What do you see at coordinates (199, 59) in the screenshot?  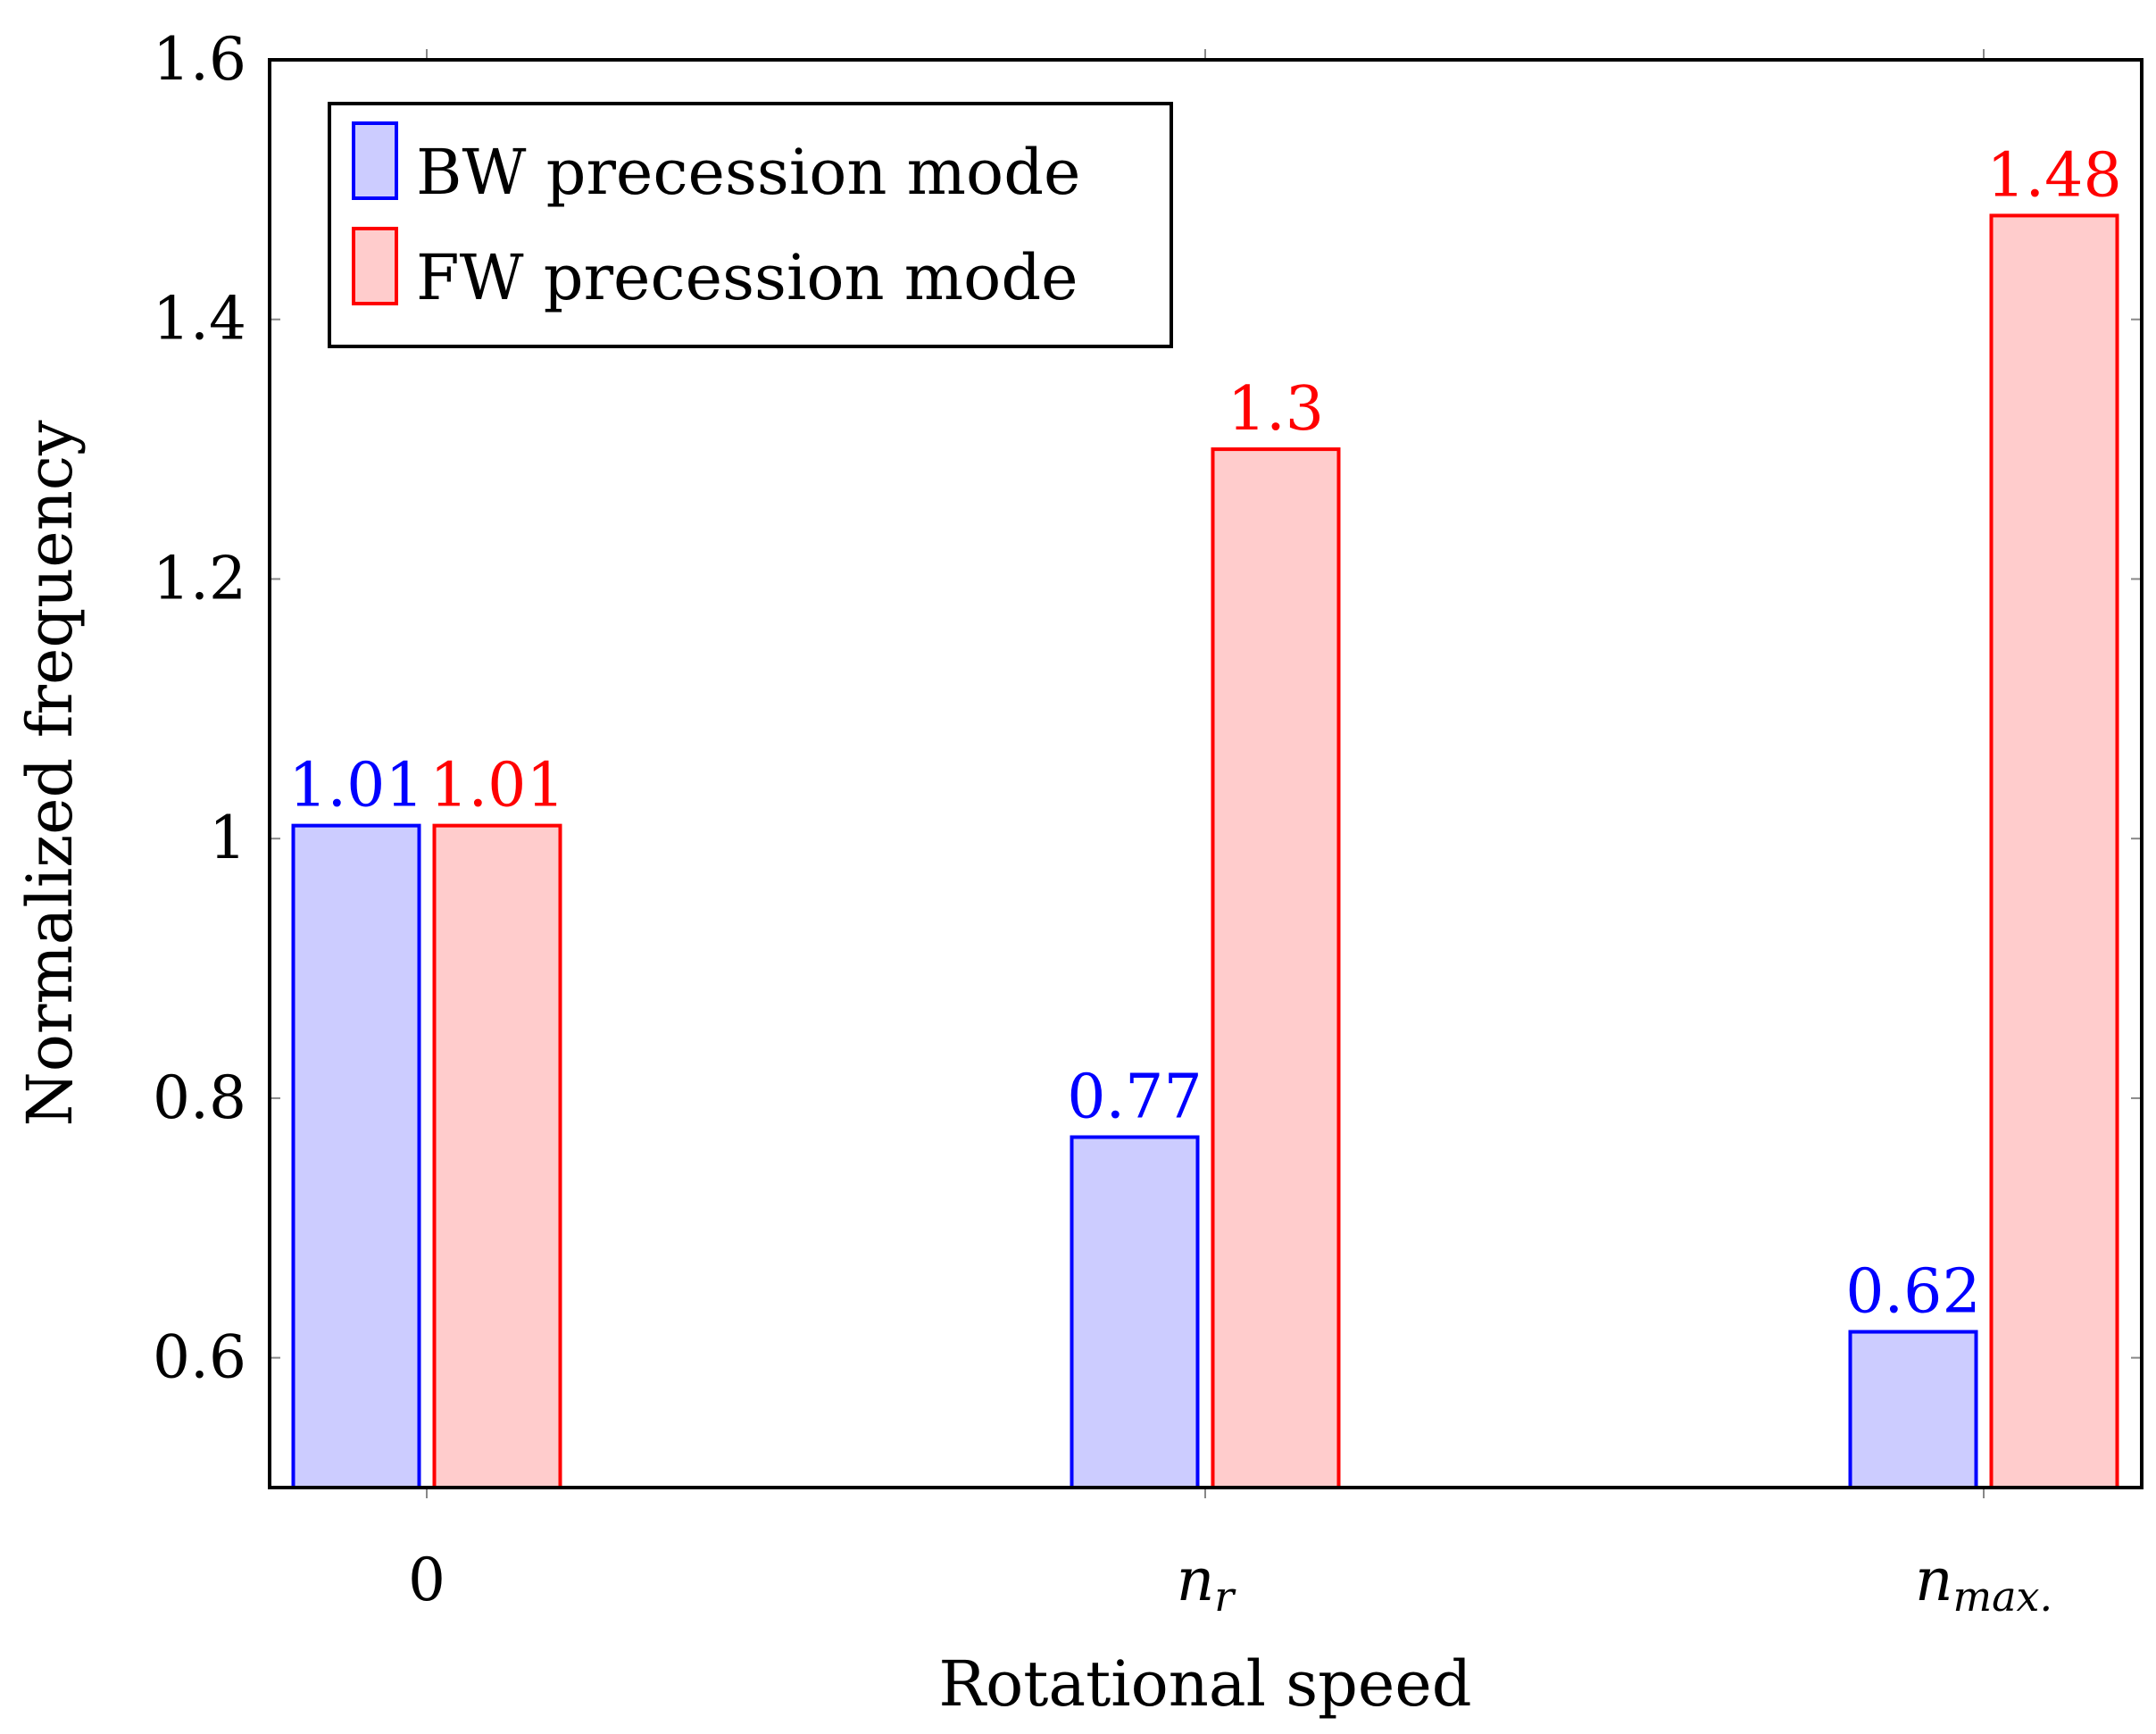 I see `y-tick-label: 1.6` at bounding box center [199, 59].